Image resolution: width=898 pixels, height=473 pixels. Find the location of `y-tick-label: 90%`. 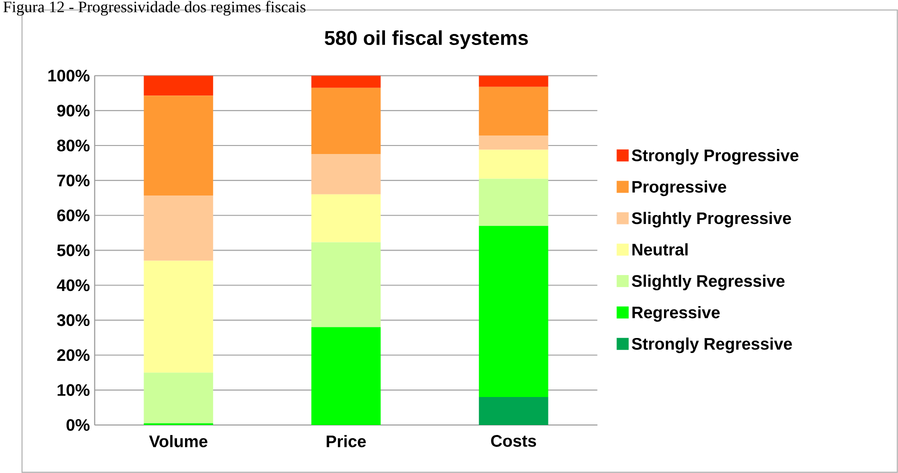

y-tick-label: 90% is located at coordinates (73, 110).